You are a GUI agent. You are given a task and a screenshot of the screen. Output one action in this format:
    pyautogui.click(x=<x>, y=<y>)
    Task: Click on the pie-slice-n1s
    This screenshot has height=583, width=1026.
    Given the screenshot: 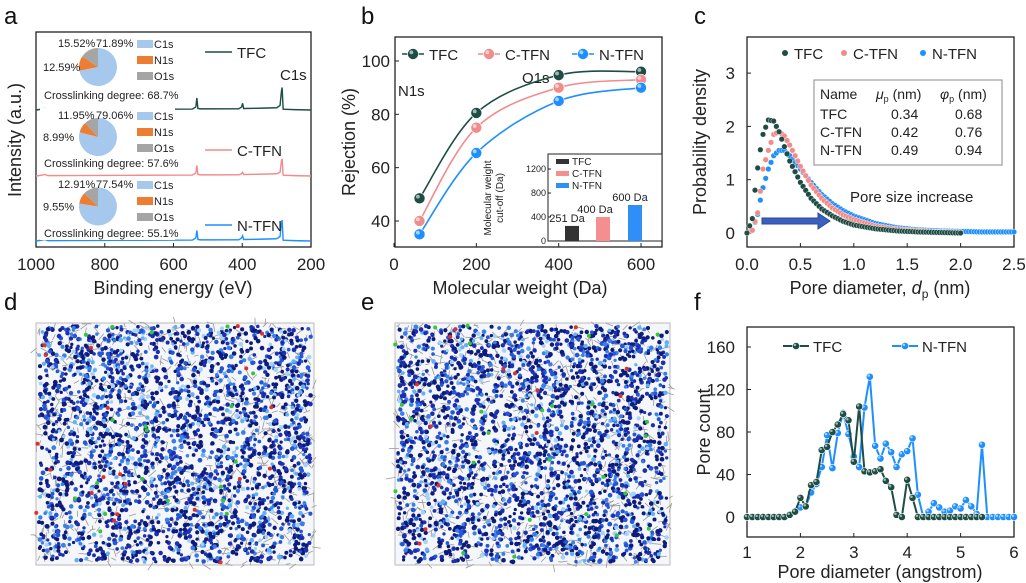 What is the action you would take?
    pyautogui.click(x=88, y=63)
    